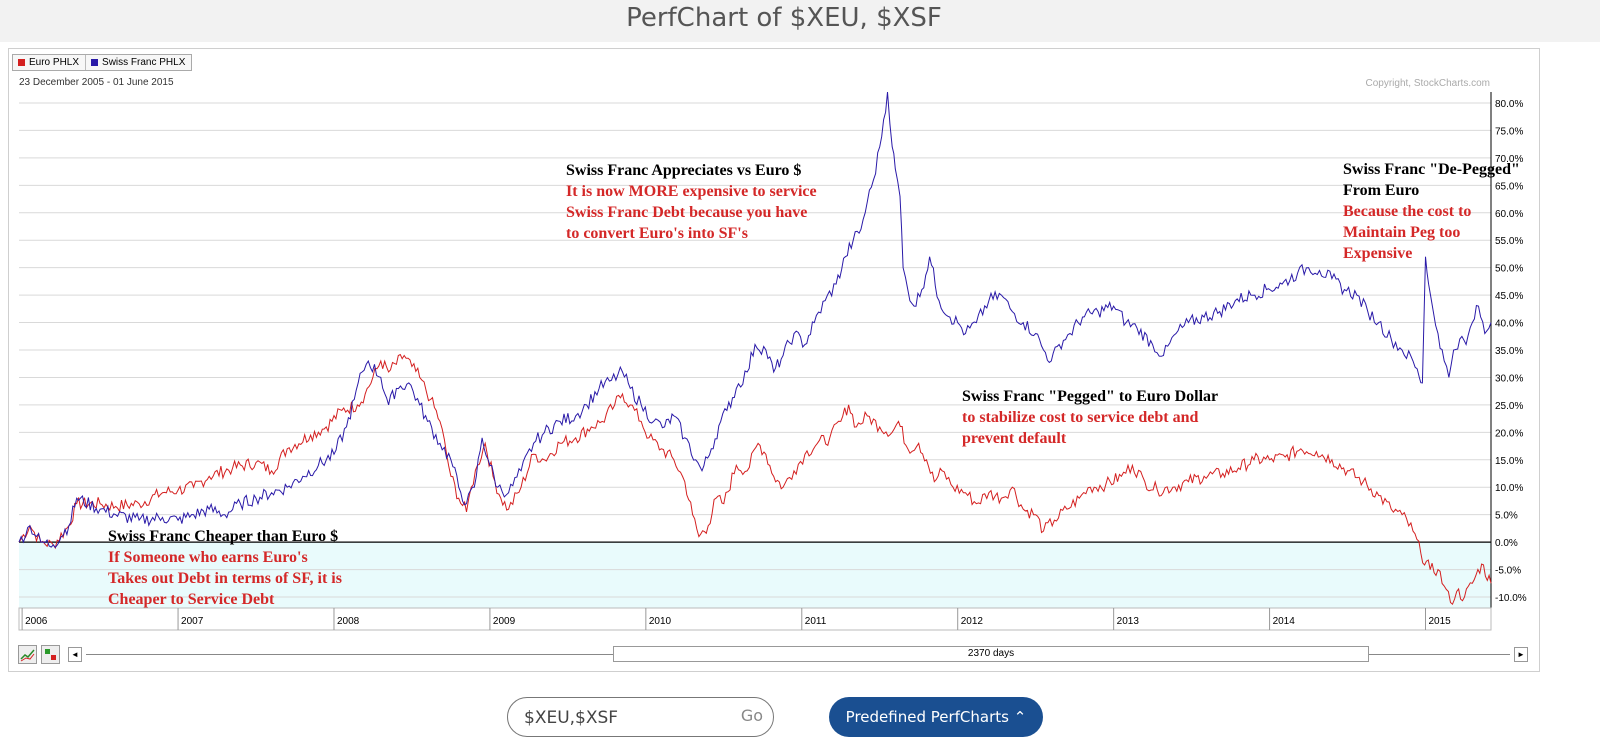  Describe the element at coordinates (1509, 324) in the screenshot. I see `y-tick-label: 40.0%` at that location.